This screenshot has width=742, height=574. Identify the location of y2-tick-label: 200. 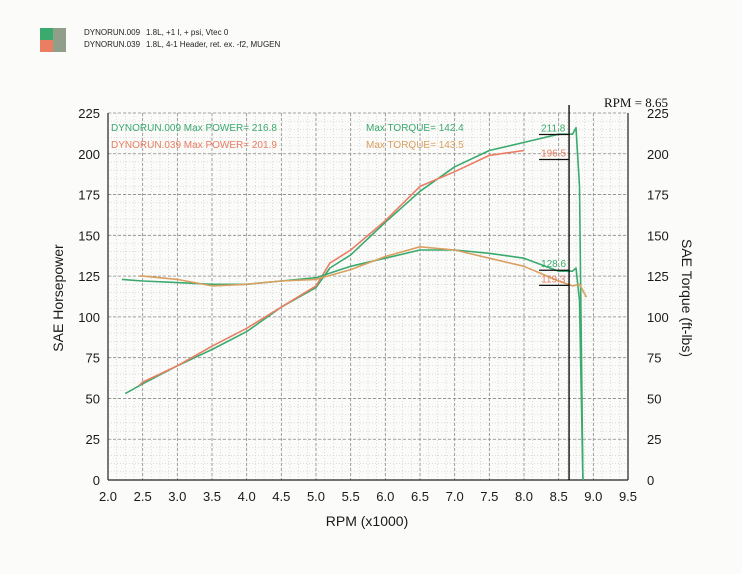
(658, 154).